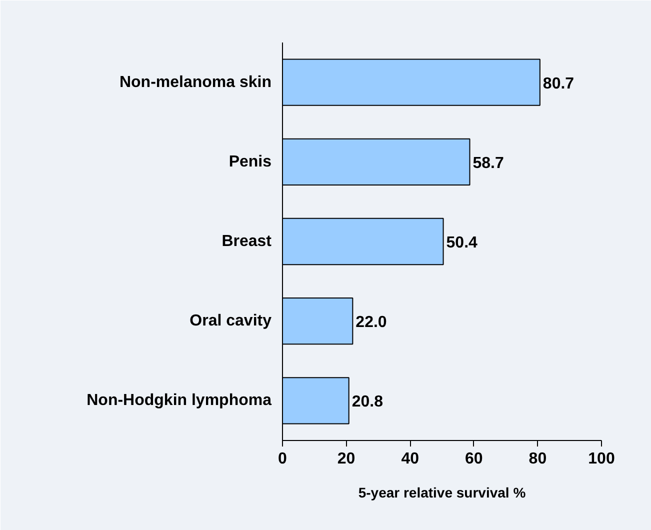  Describe the element at coordinates (442, 492) in the screenshot. I see `x-axis-title: 5-year relative survival %` at that location.